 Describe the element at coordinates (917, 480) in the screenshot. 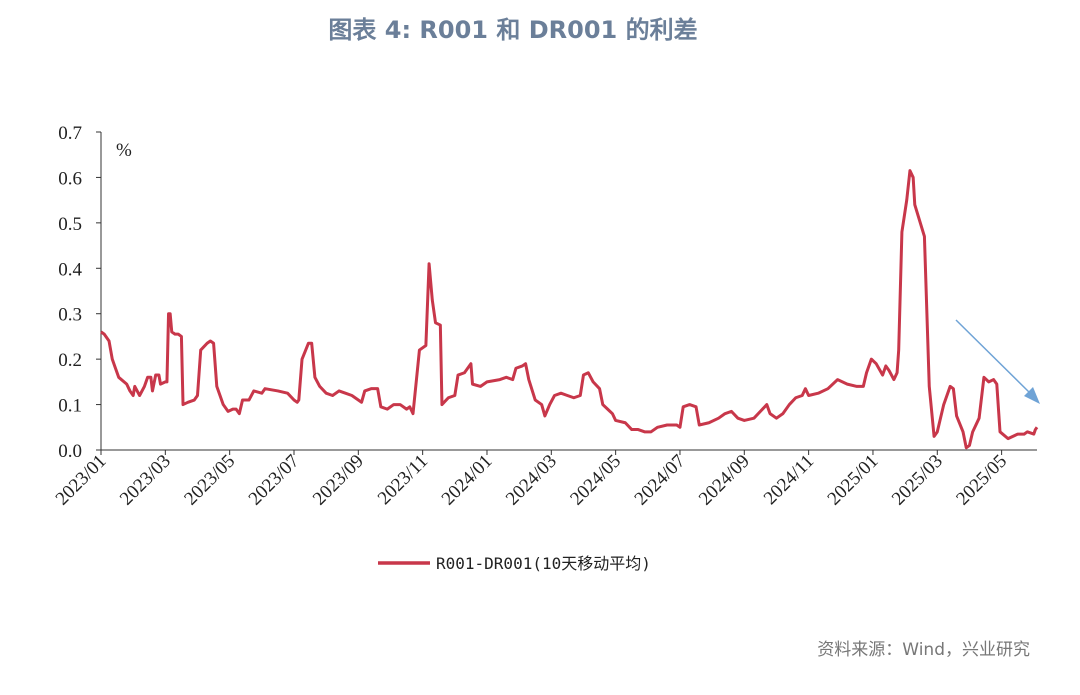

I see `x-tick-label: 2025/03` at that location.